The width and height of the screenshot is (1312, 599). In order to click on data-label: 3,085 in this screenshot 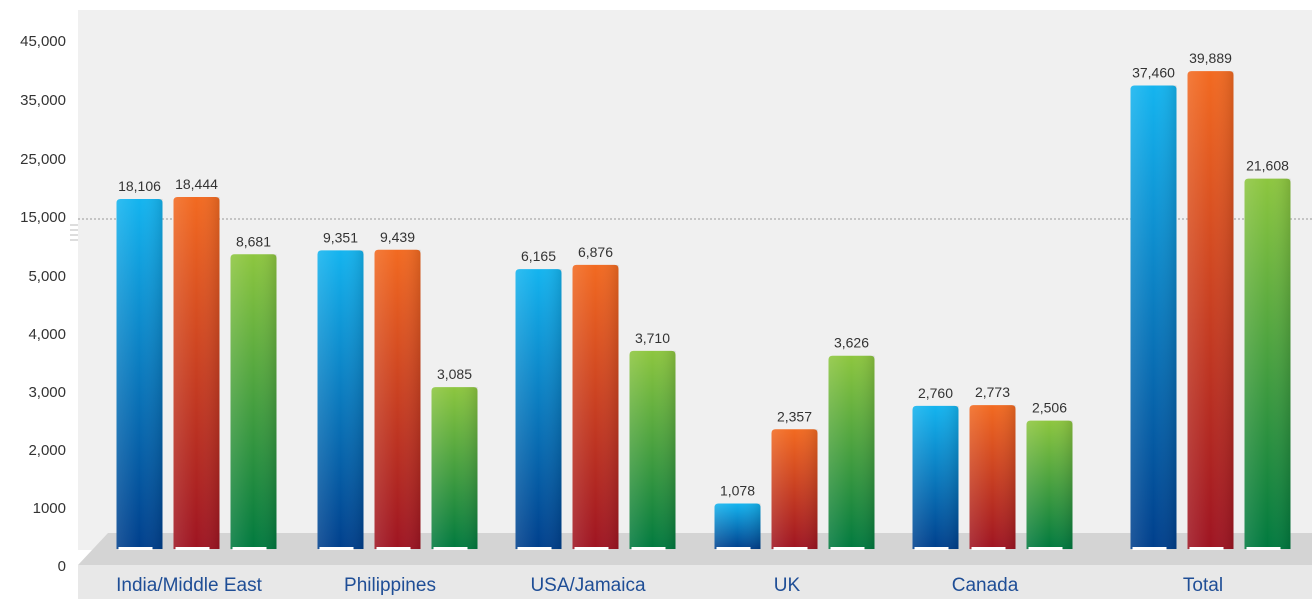, I will do `click(454, 374)`.